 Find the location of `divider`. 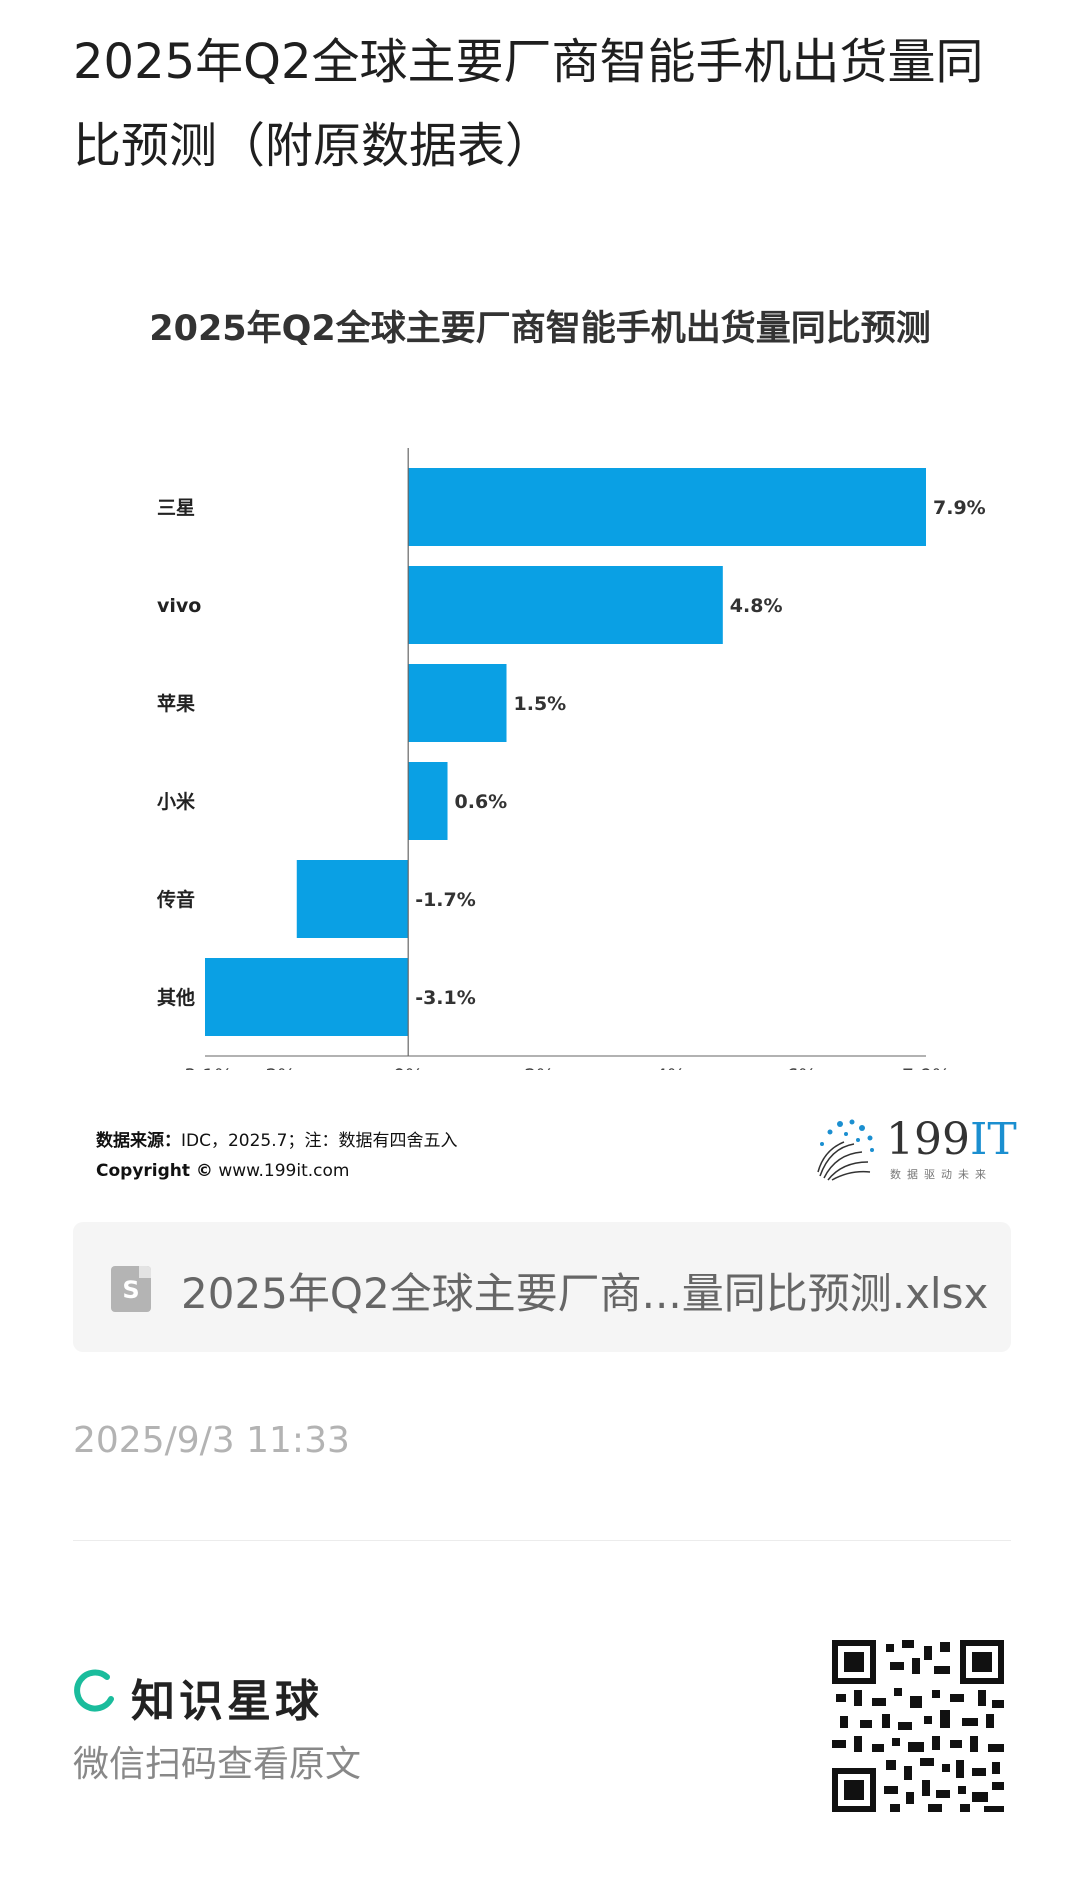

divider is located at coordinates (542, 1540).